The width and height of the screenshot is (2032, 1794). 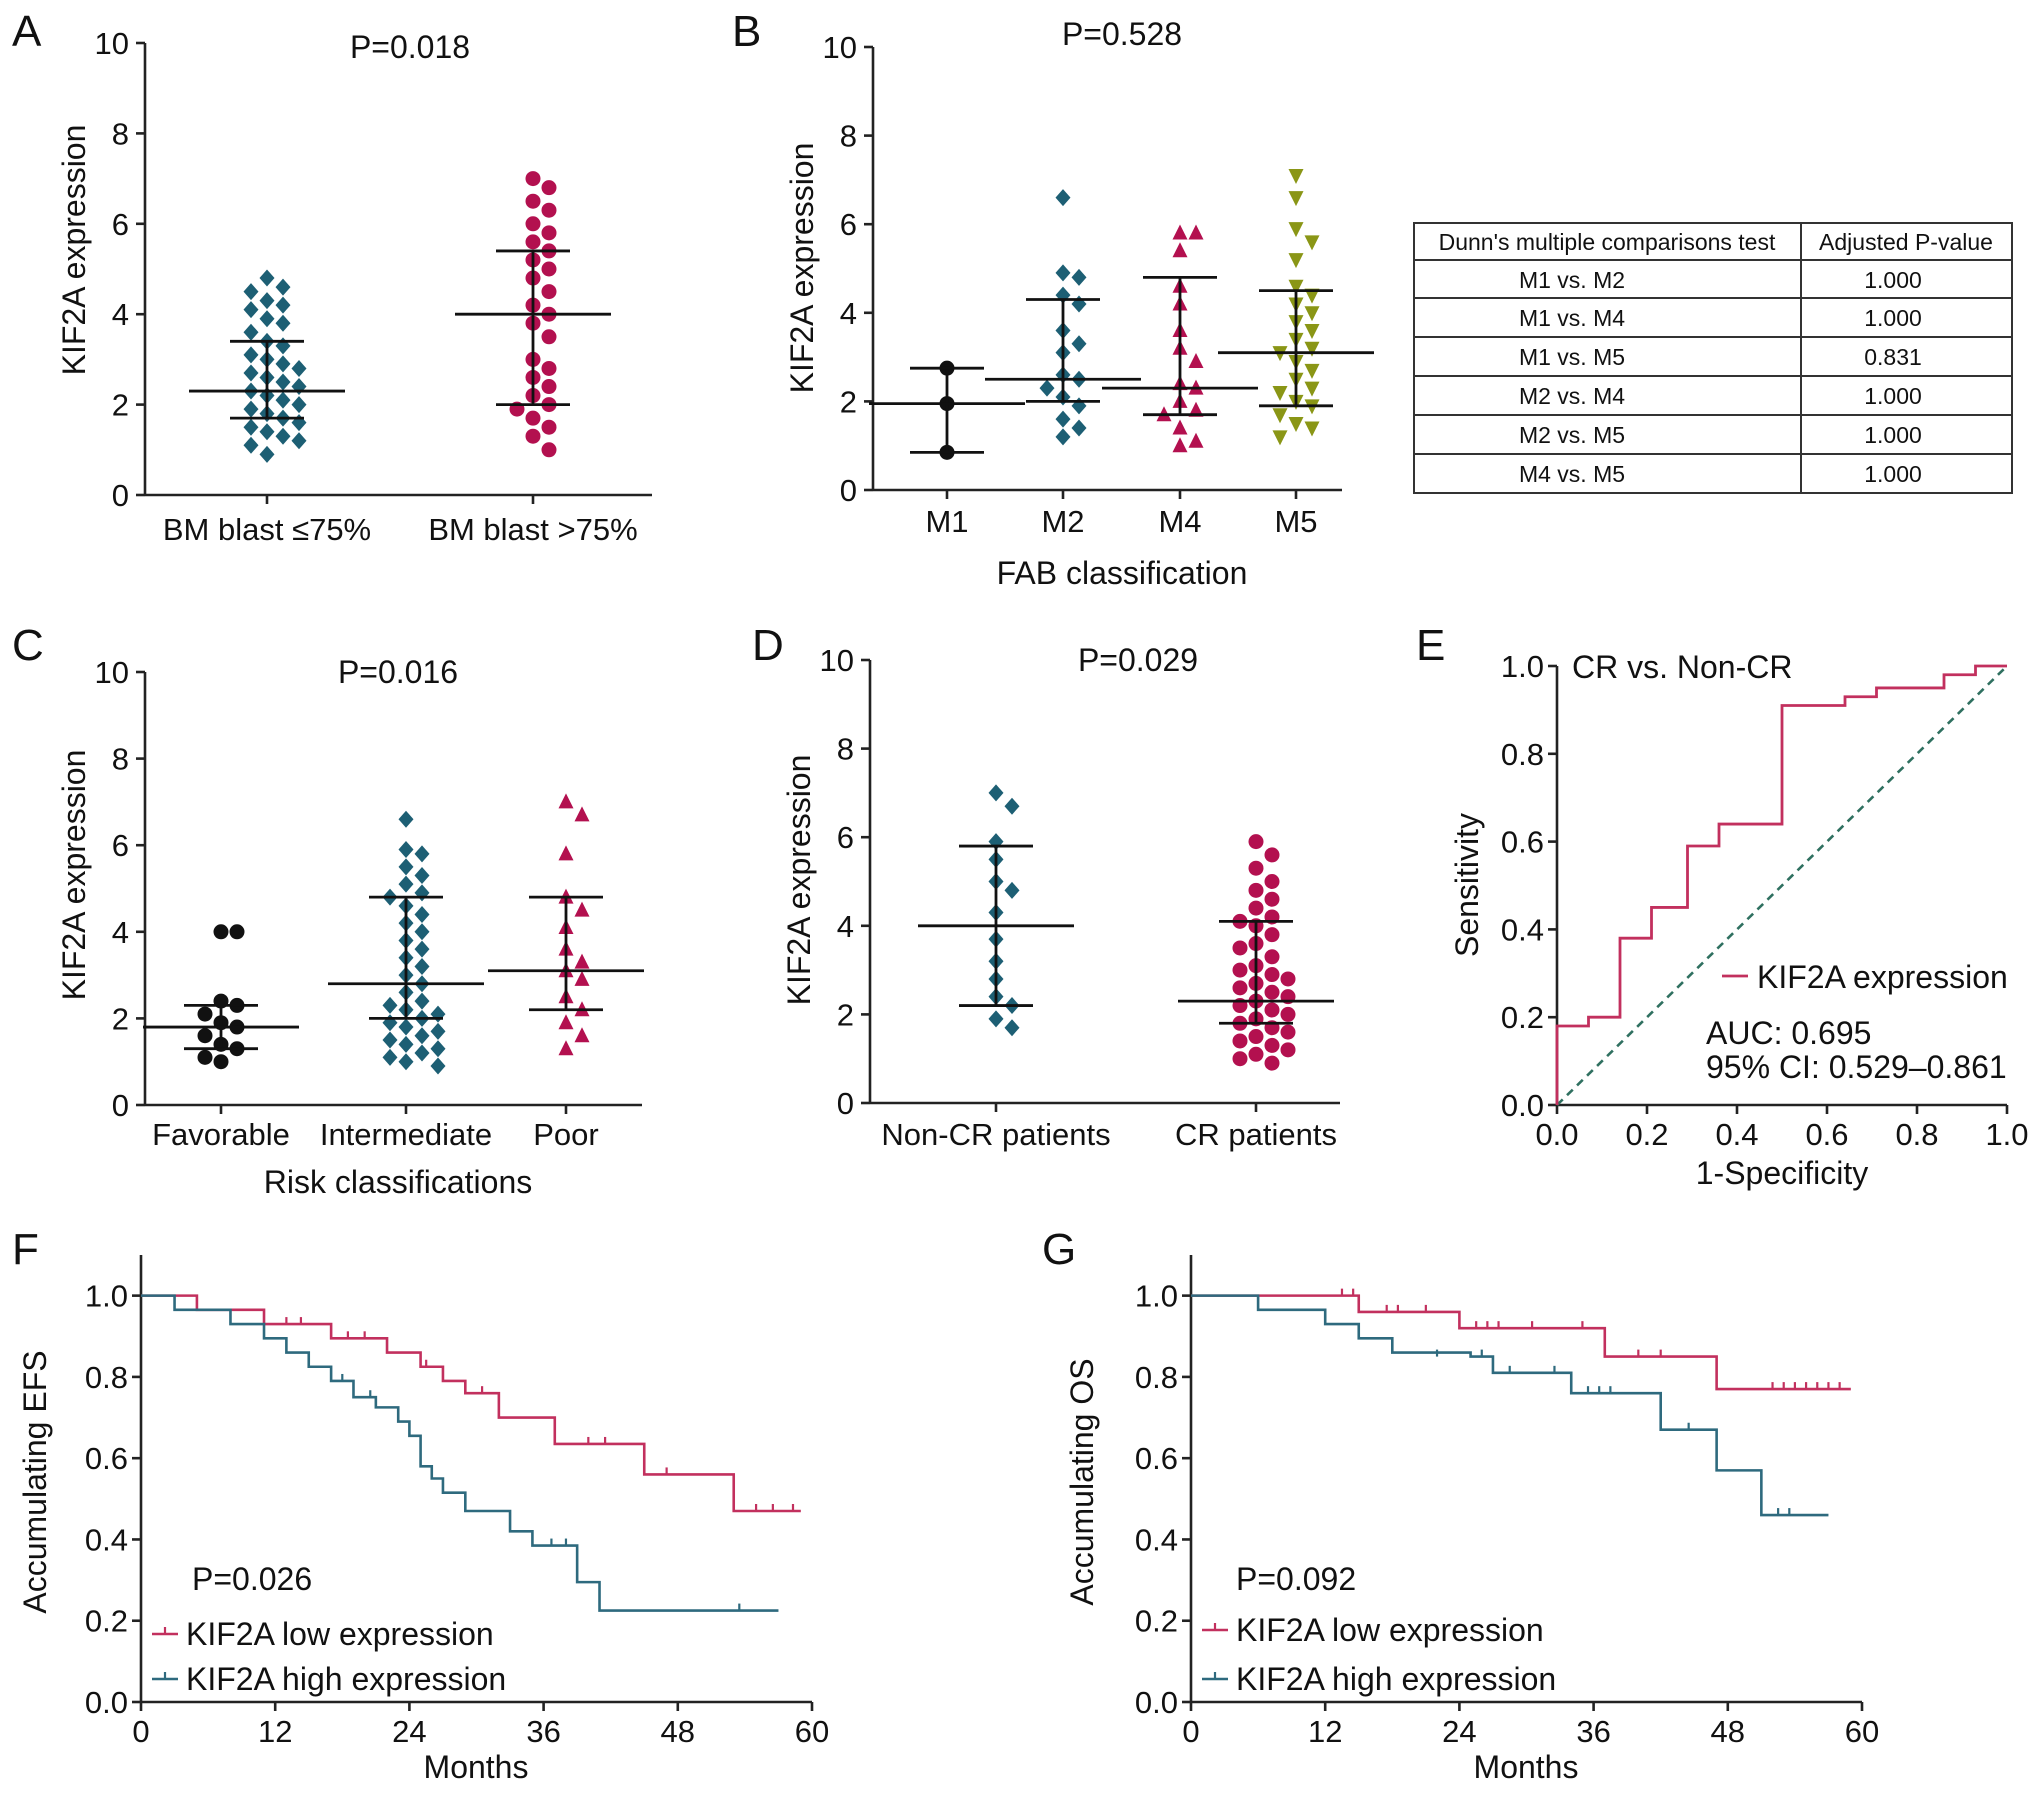 I want to click on y-tick-label: 0.4, so click(x=1522, y=929).